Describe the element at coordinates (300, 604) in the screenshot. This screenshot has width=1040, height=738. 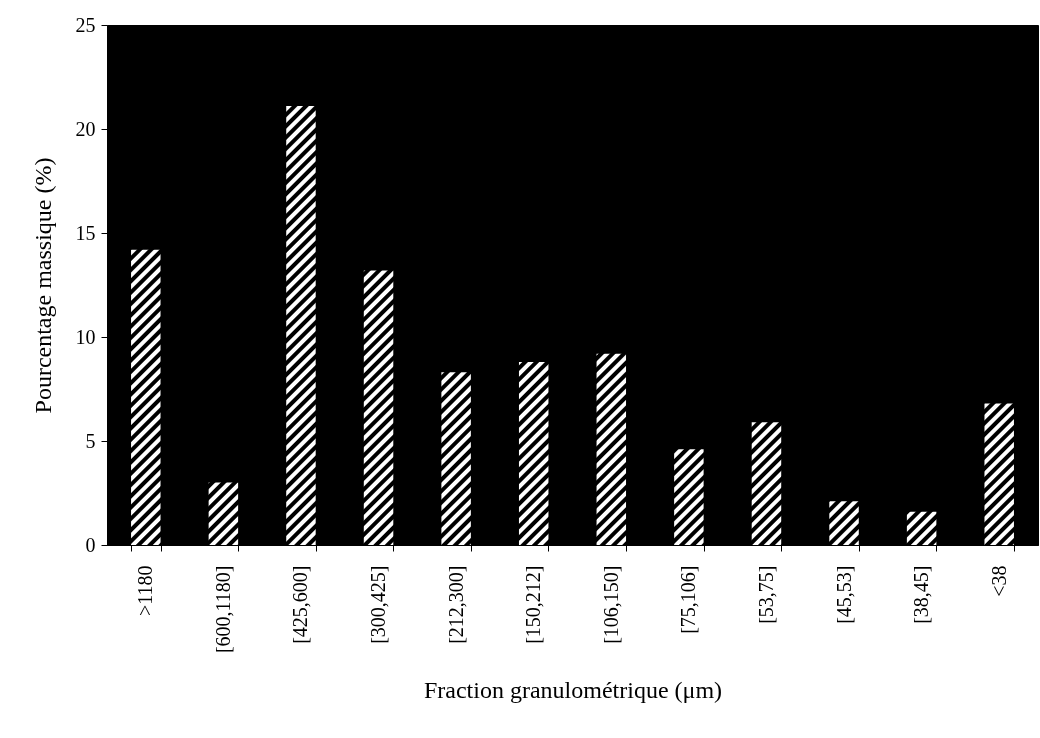
I see `x-tick-label: [425,600]` at that location.